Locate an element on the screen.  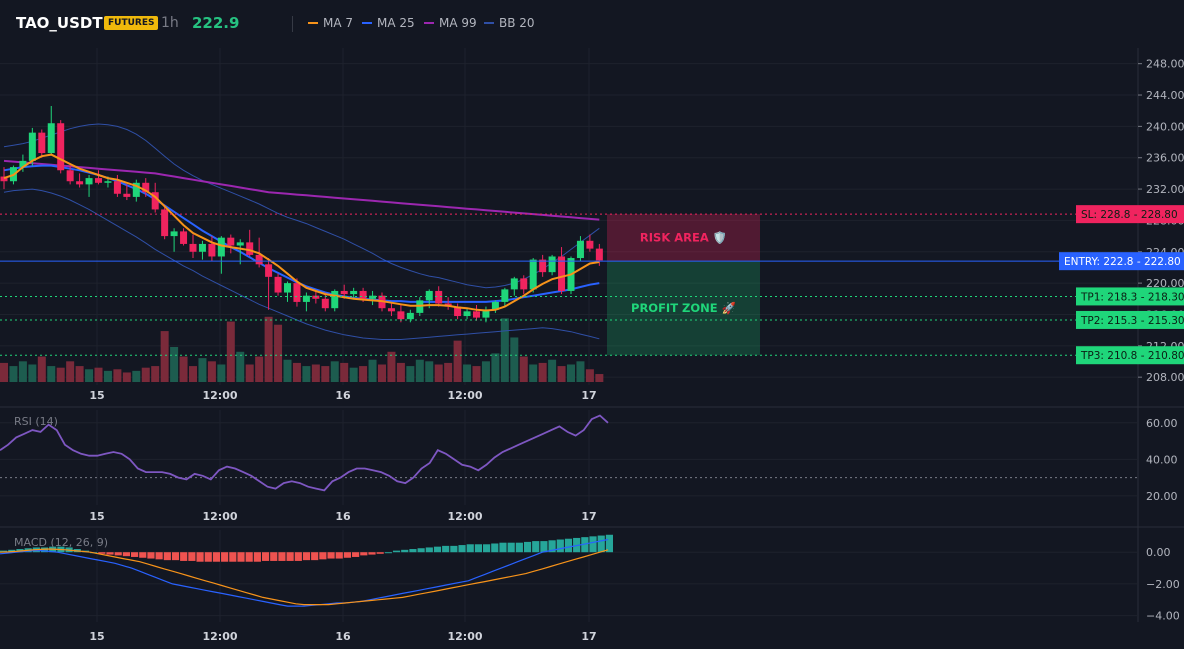
symbol-label: TAO_USDT is located at coordinates (59, 23).